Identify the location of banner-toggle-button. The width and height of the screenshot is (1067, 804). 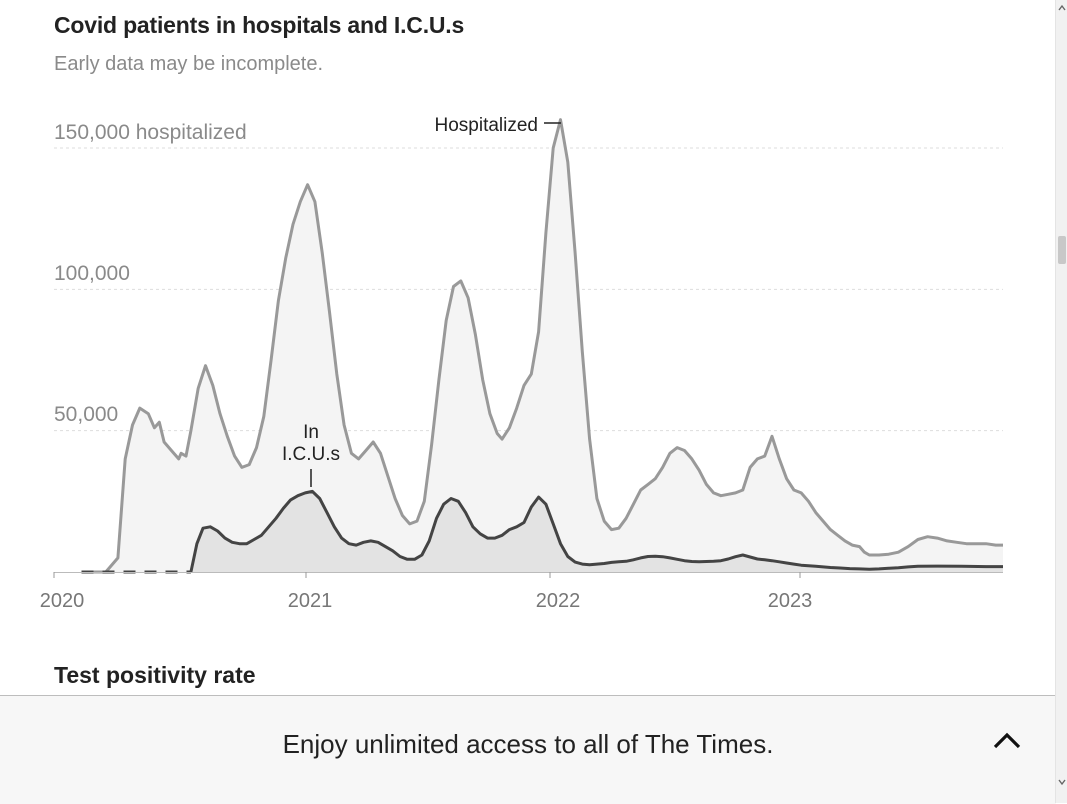
(1007, 741).